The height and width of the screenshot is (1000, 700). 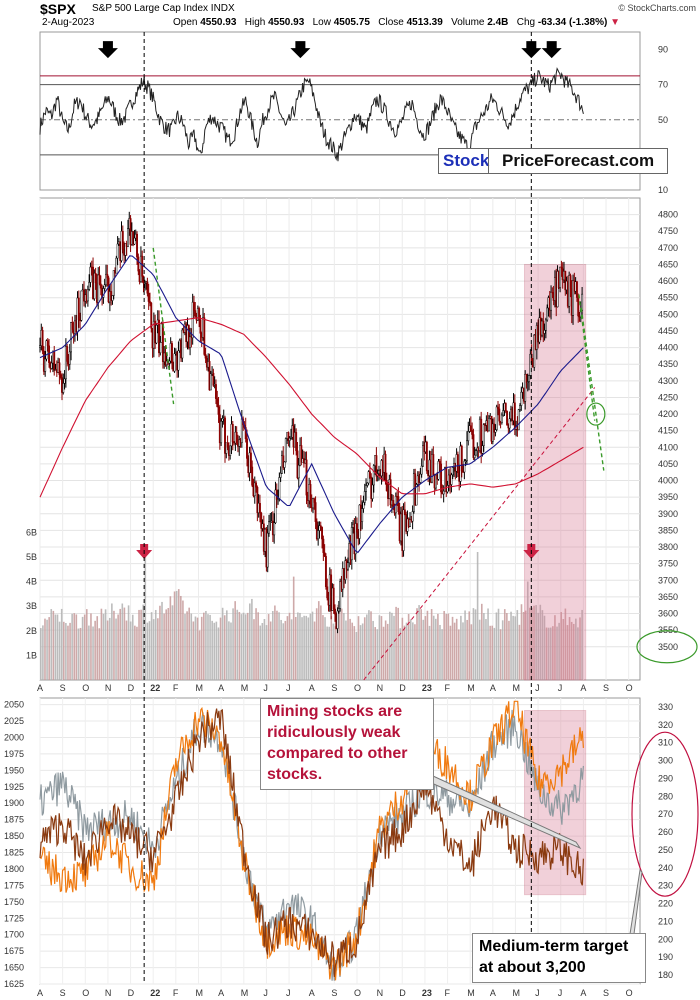 I want to click on price-tick-label: 3600, so click(x=668, y=614).